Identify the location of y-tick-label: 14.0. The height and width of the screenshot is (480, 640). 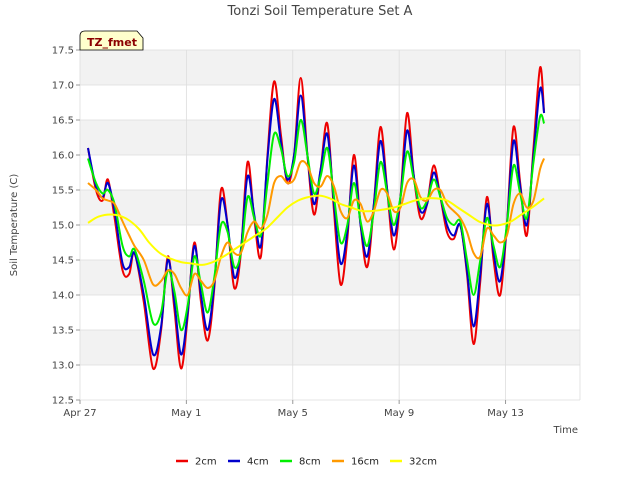
(63, 296).